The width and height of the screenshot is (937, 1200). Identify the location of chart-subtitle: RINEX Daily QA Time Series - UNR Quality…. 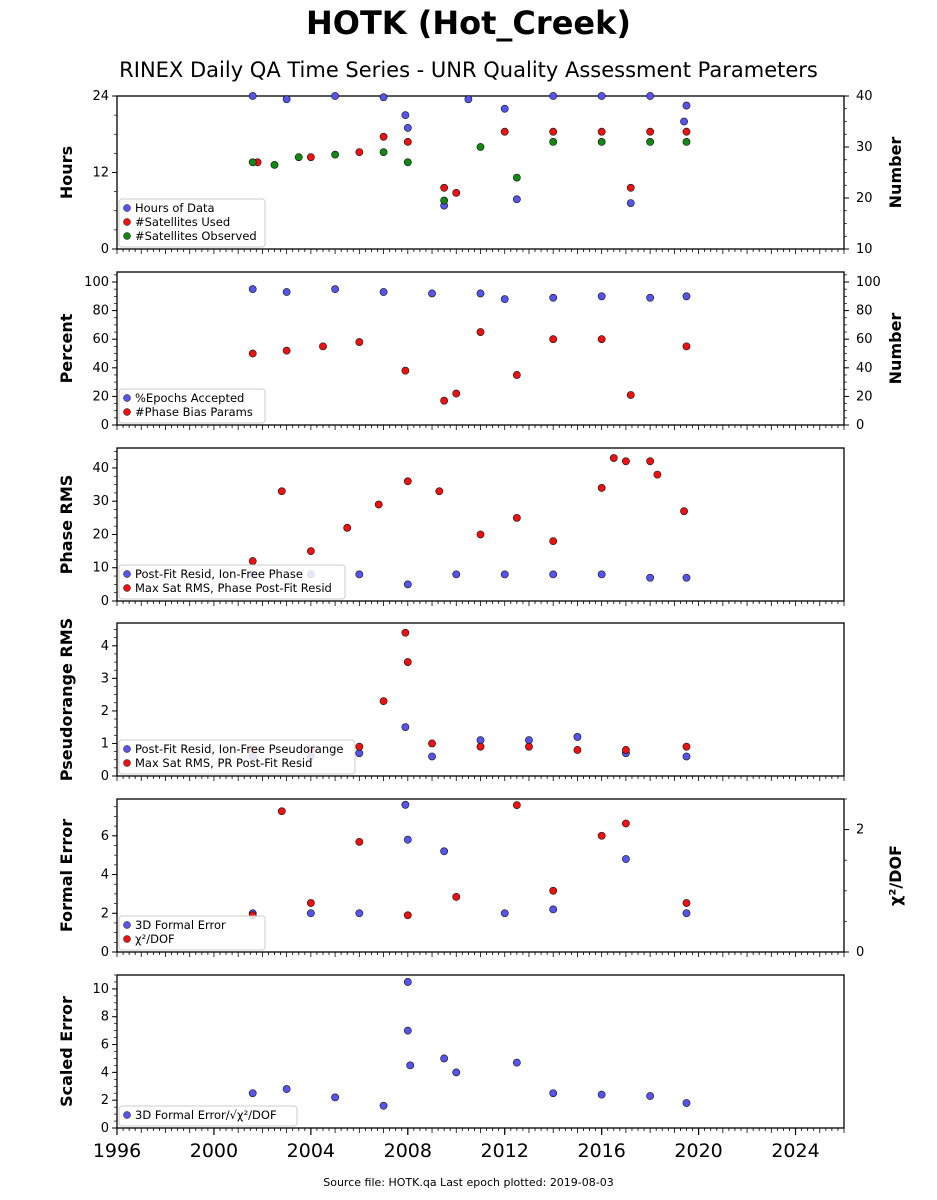
(468, 70).